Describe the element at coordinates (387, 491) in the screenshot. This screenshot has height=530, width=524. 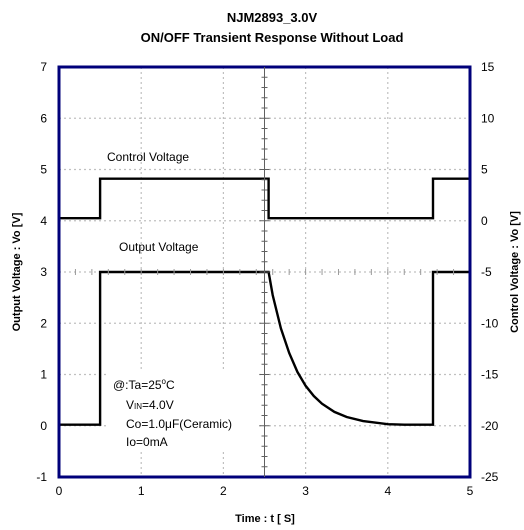
I see `x-tick-label: 4` at that location.